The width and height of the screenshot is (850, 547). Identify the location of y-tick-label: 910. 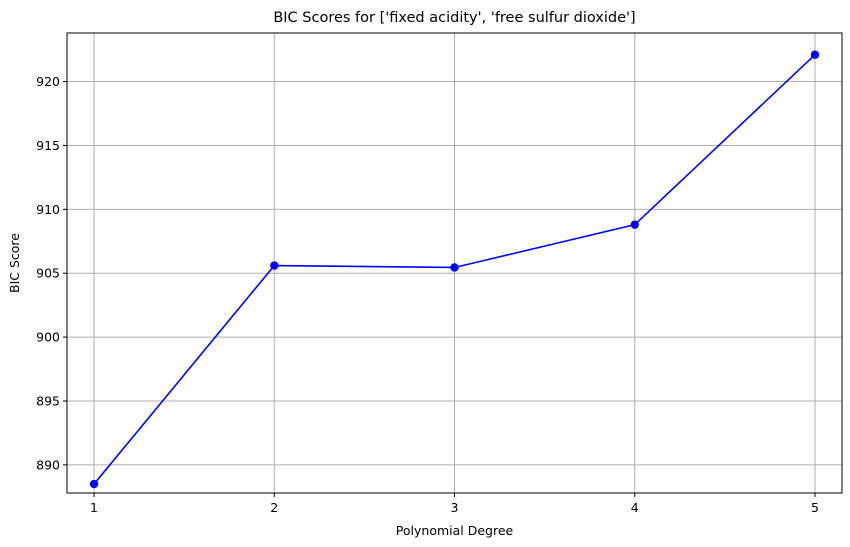
(48, 209).